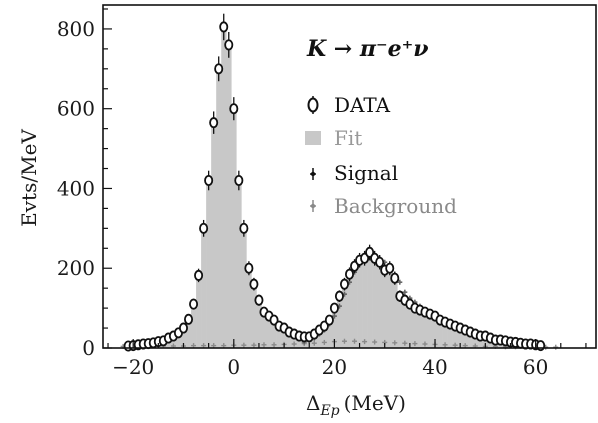 The height and width of the screenshot is (423, 598). What do you see at coordinates (329, 411) in the screenshot?
I see `x-axis-title-subscript: Ep` at bounding box center [329, 411].